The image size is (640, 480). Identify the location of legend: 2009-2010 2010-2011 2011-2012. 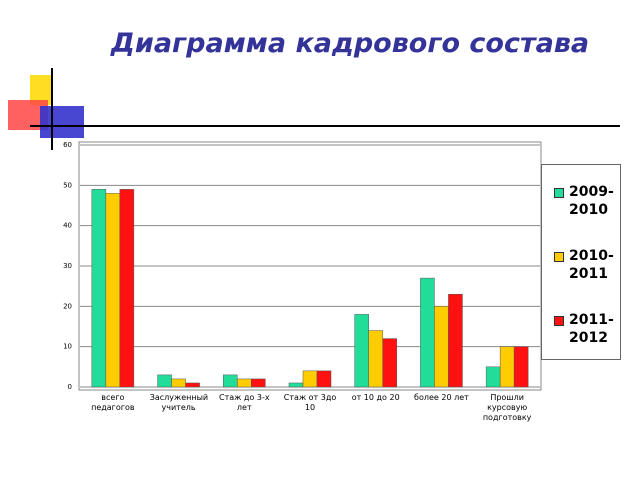
(581, 262).